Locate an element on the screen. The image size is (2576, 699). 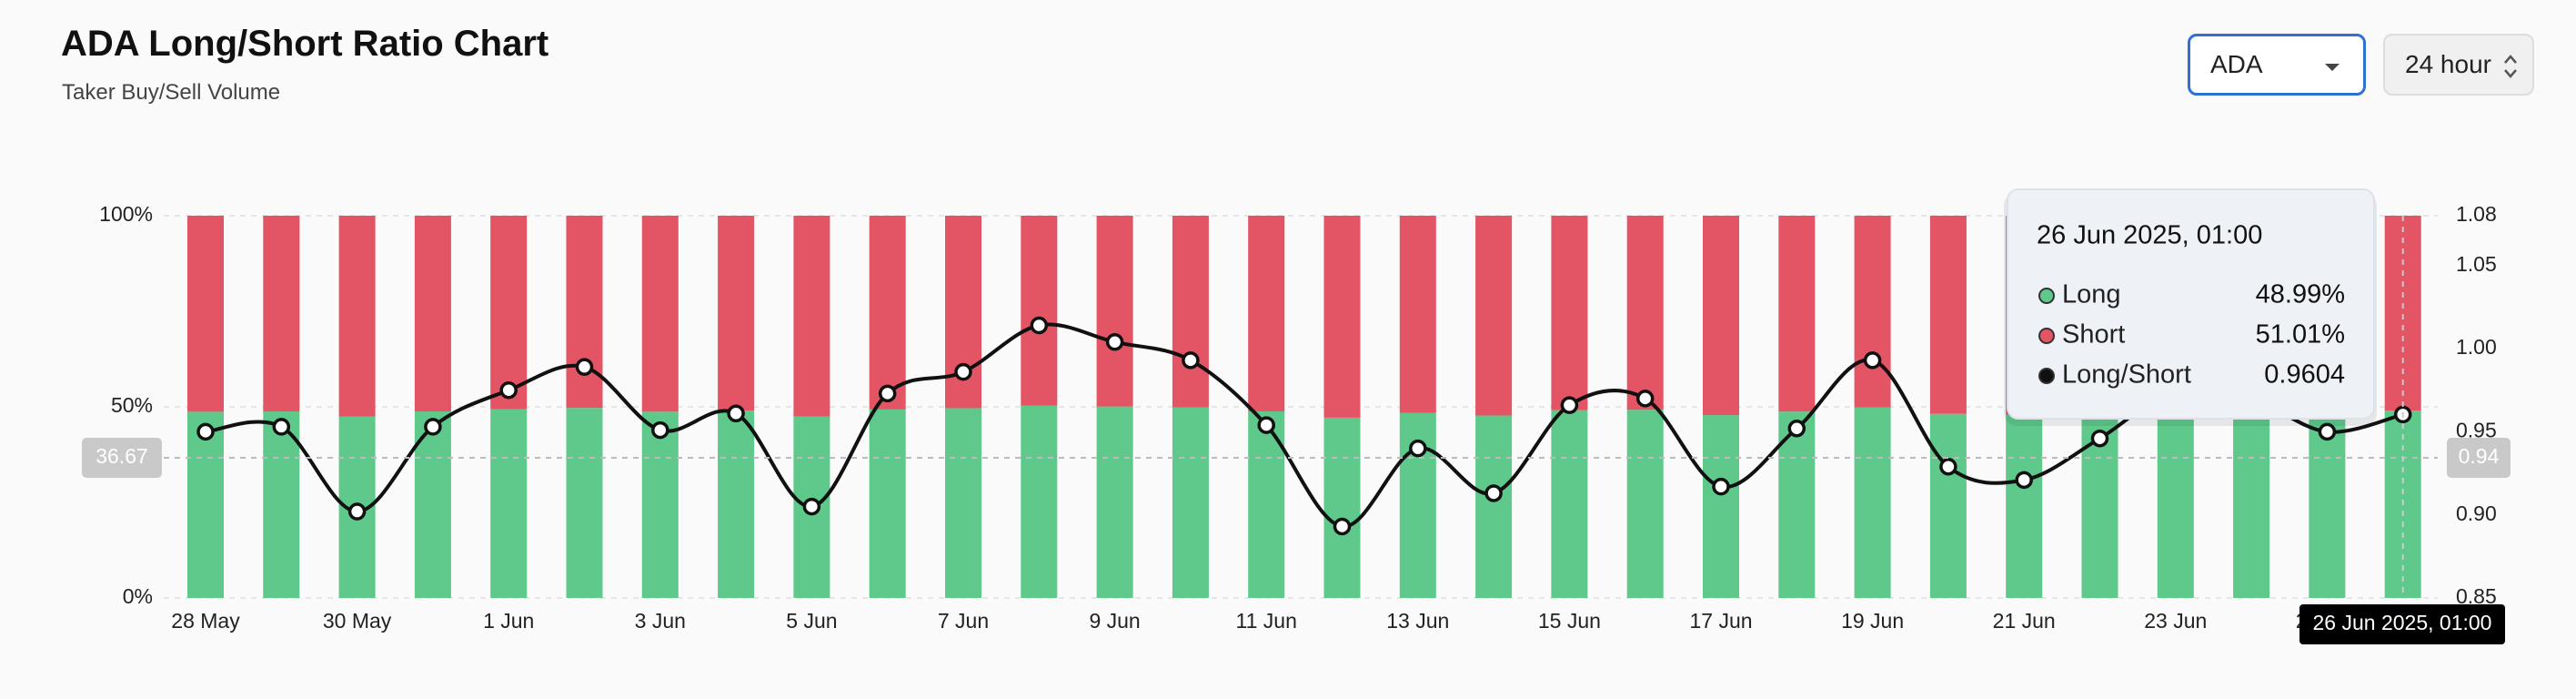
y-tick-label: 0% is located at coordinates (138, 596).